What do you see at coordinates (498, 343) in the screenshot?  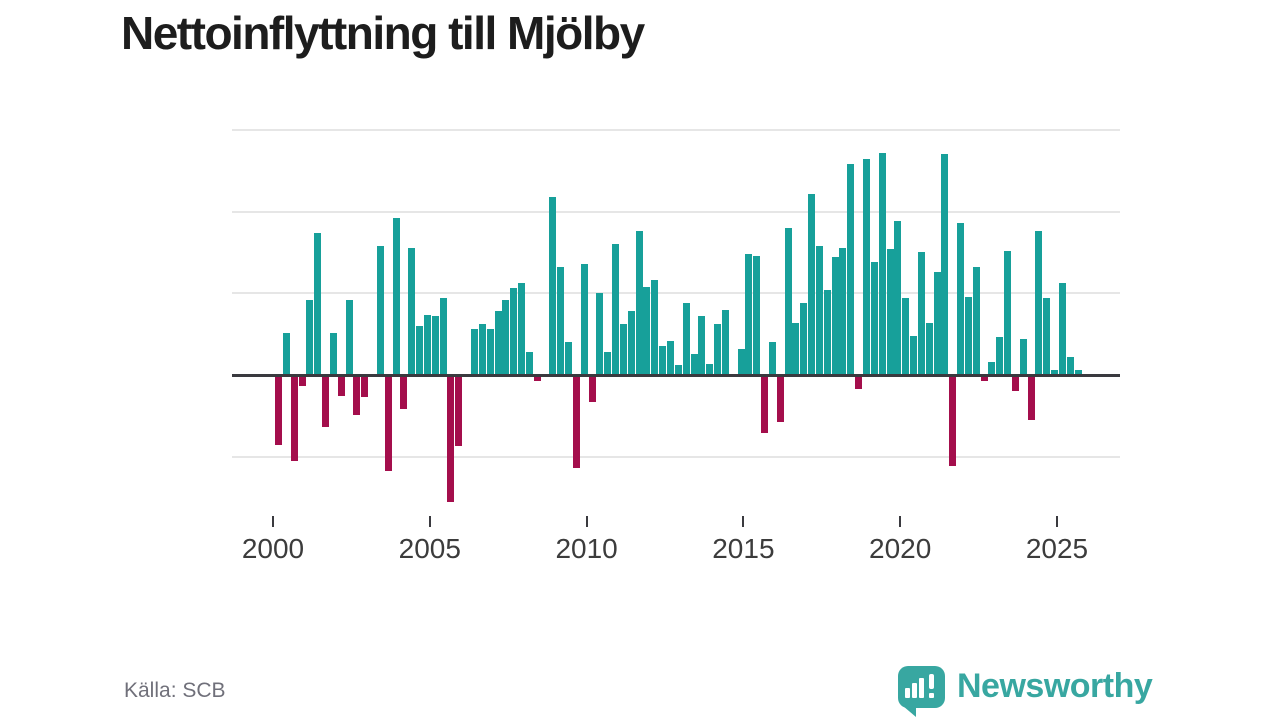 I see `bar-2007-q1` at bounding box center [498, 343].